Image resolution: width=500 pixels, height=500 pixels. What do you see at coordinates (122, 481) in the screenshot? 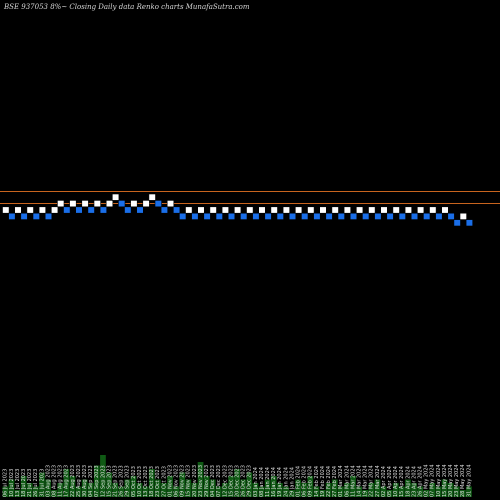
I see `x-tick-label: 26 Sep 2023` at bounding box center [122, 481].